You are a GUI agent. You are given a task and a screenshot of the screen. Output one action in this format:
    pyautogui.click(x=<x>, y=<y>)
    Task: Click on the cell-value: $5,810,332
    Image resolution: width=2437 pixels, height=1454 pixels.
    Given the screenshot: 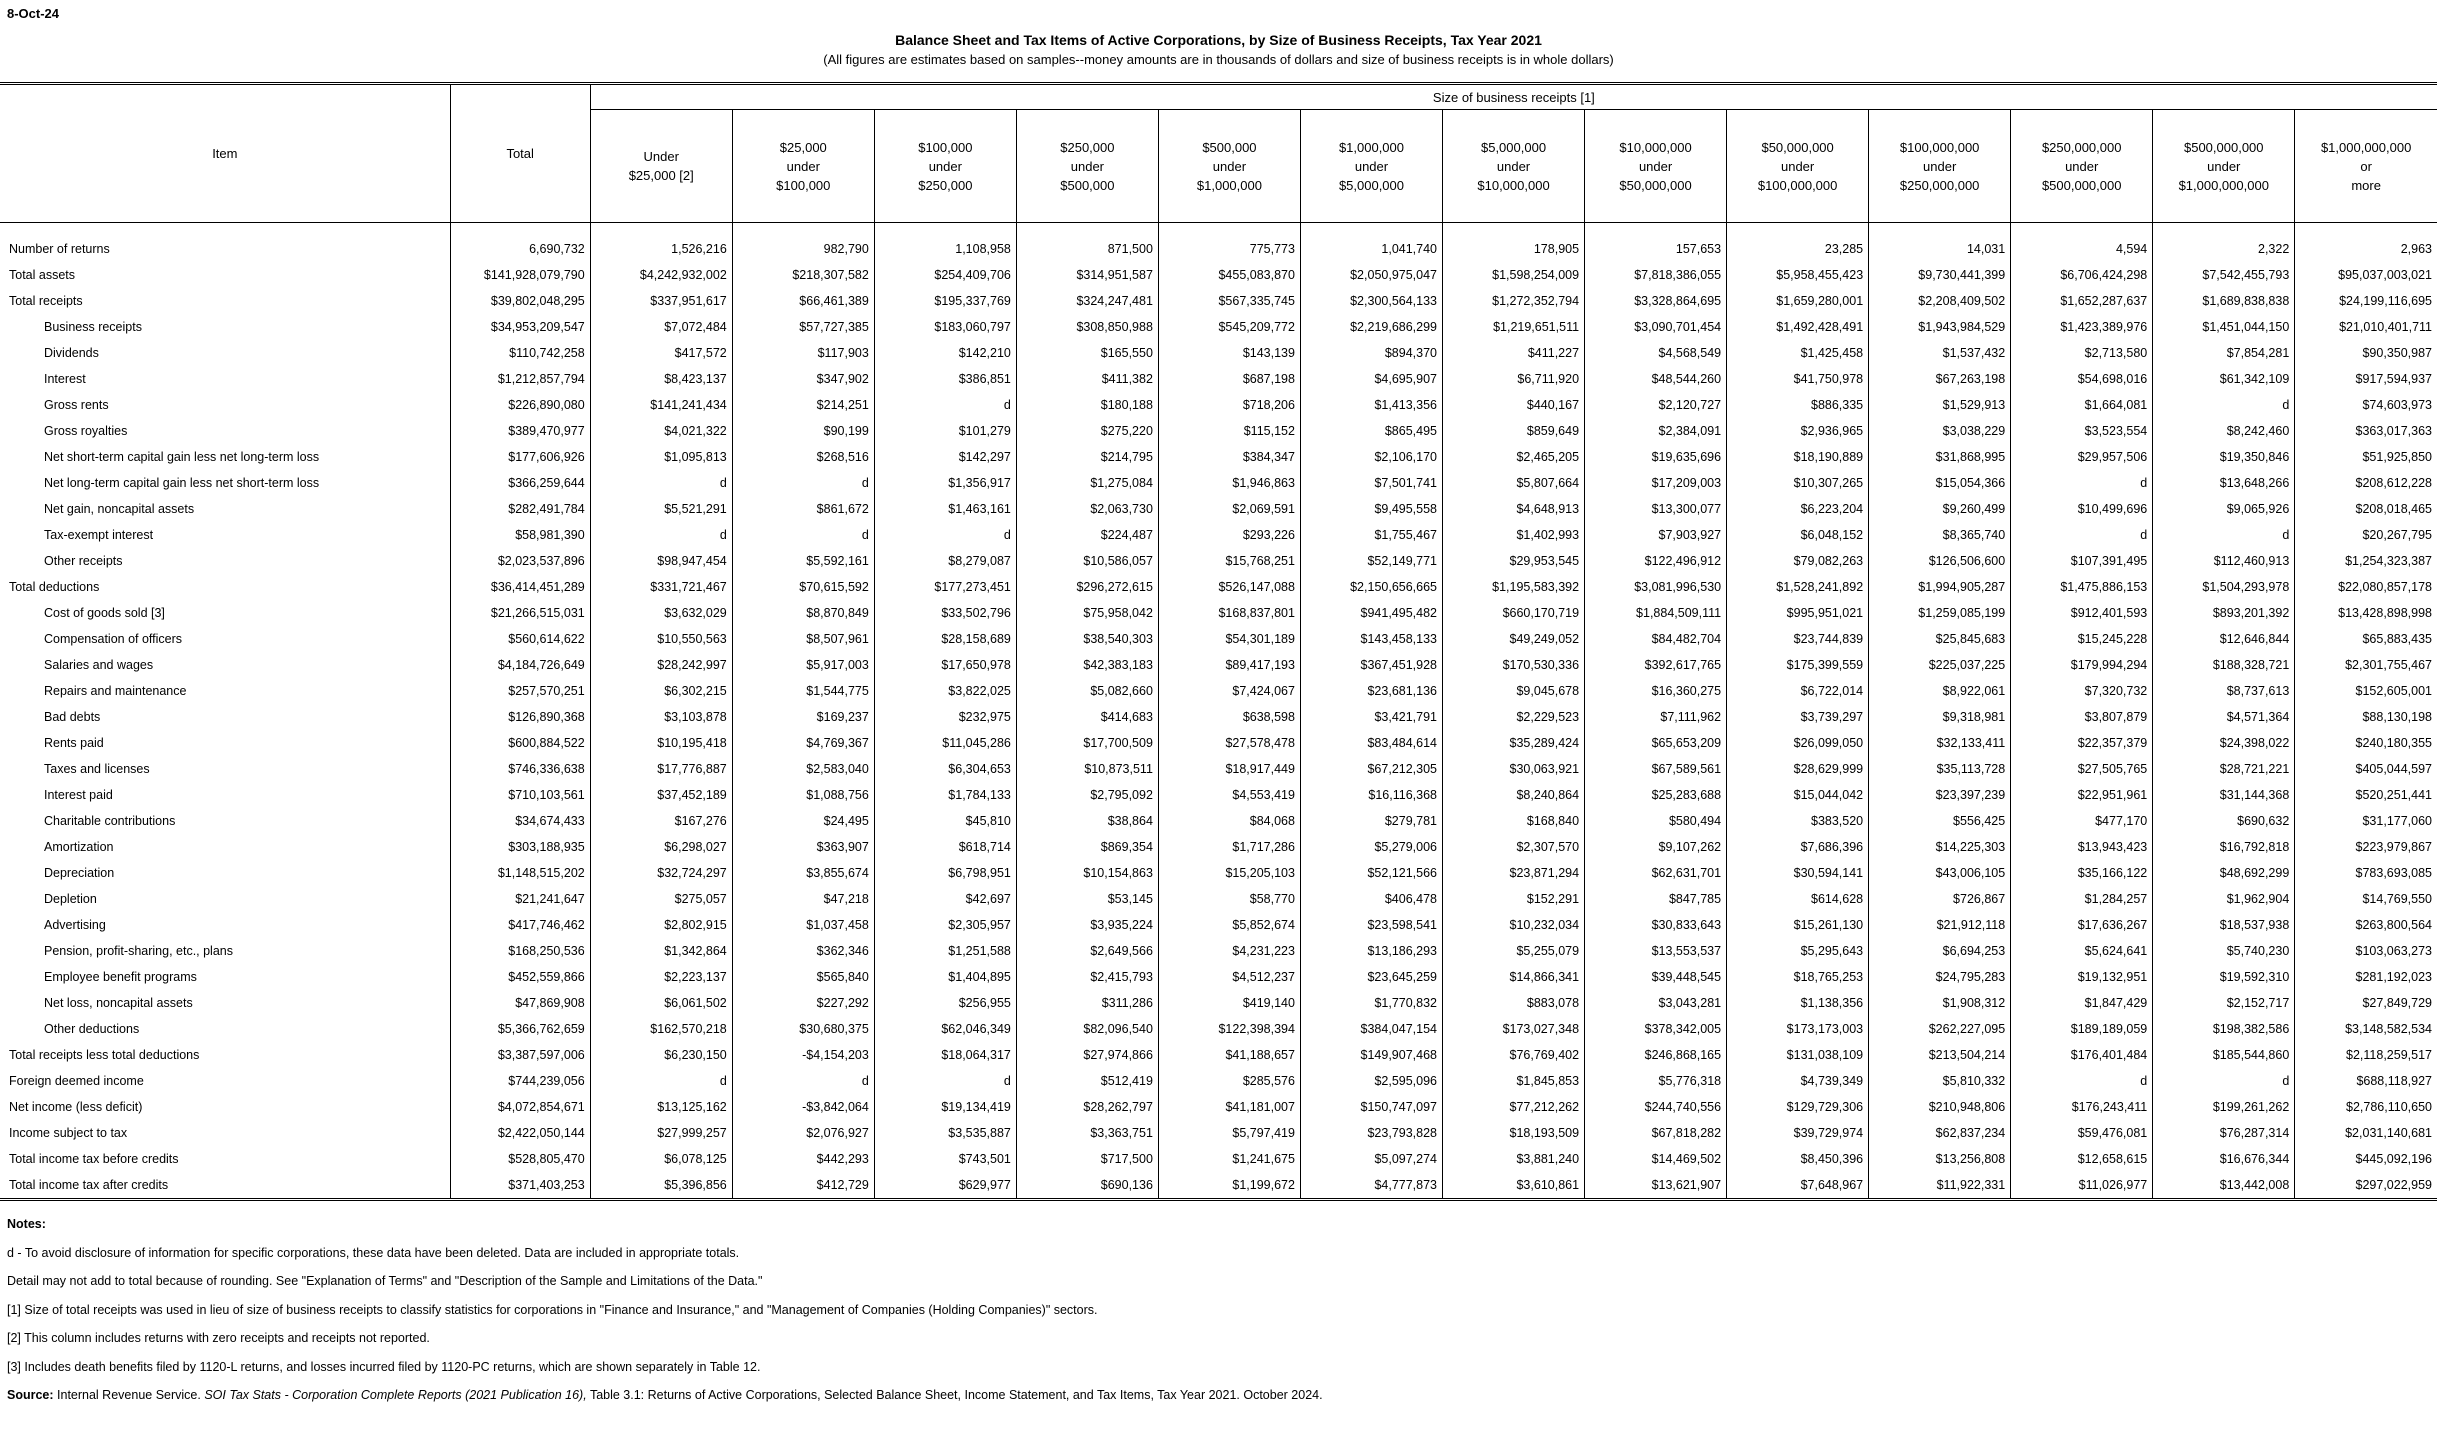 What is the action you would take?
    pyautogui.click(x=1939, y=1081)
    